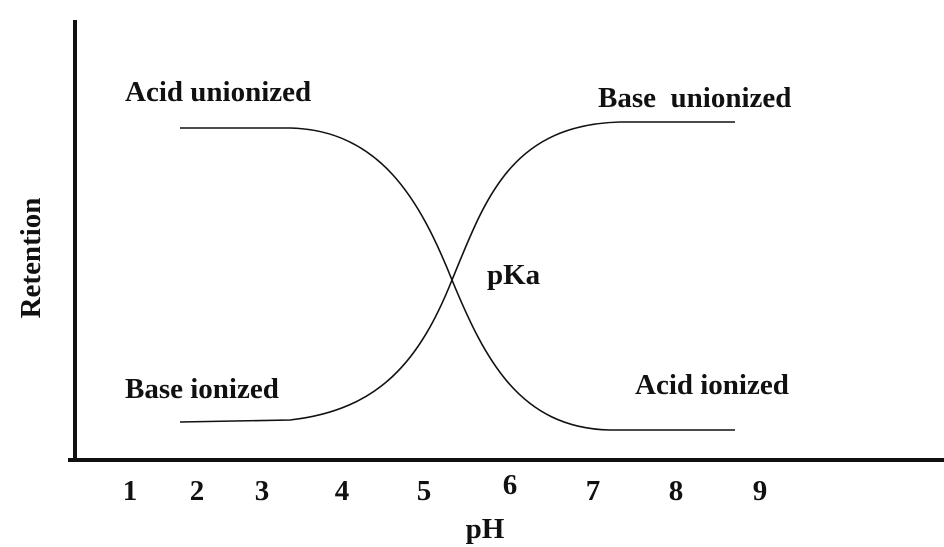  I want to click on annotation: Base ionized, so click(202, 389).